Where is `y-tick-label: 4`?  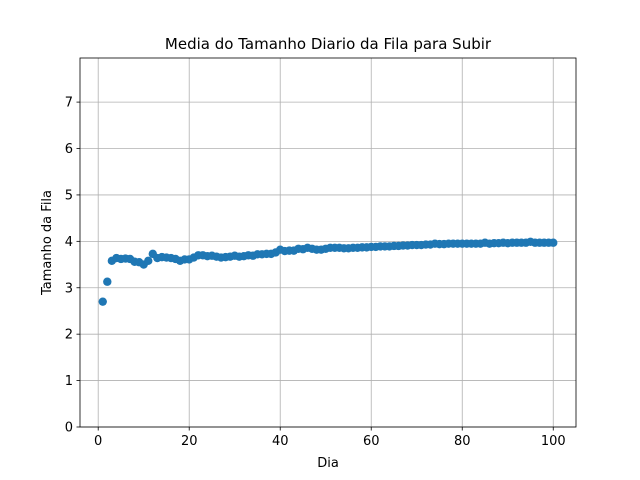 y-tick-label: 4 is located at coordinates (69, 242).